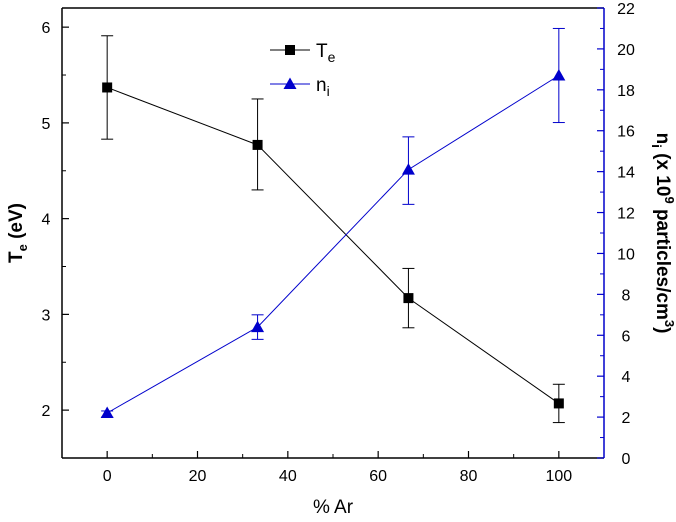 Image resolution: width=676 pixels, height=522 pixels. What do you see at coordinates (107, 476) in the screenshot?
I see `x-tick-label: 0` at bounding box center [107, 476].